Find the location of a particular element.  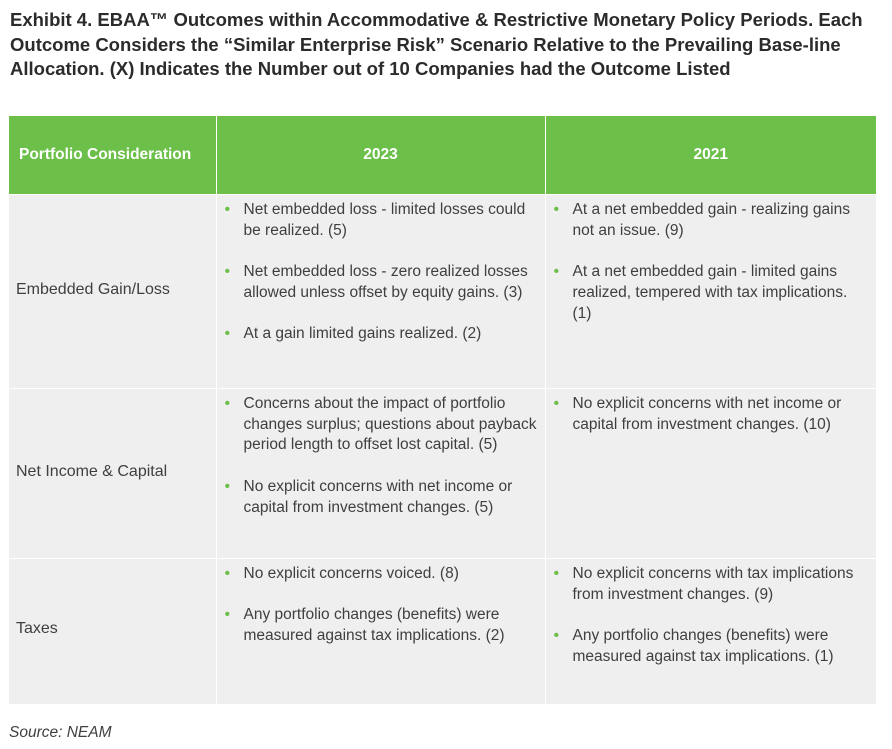

source-note: Source: NEAM is located at coordinates (60, 732).